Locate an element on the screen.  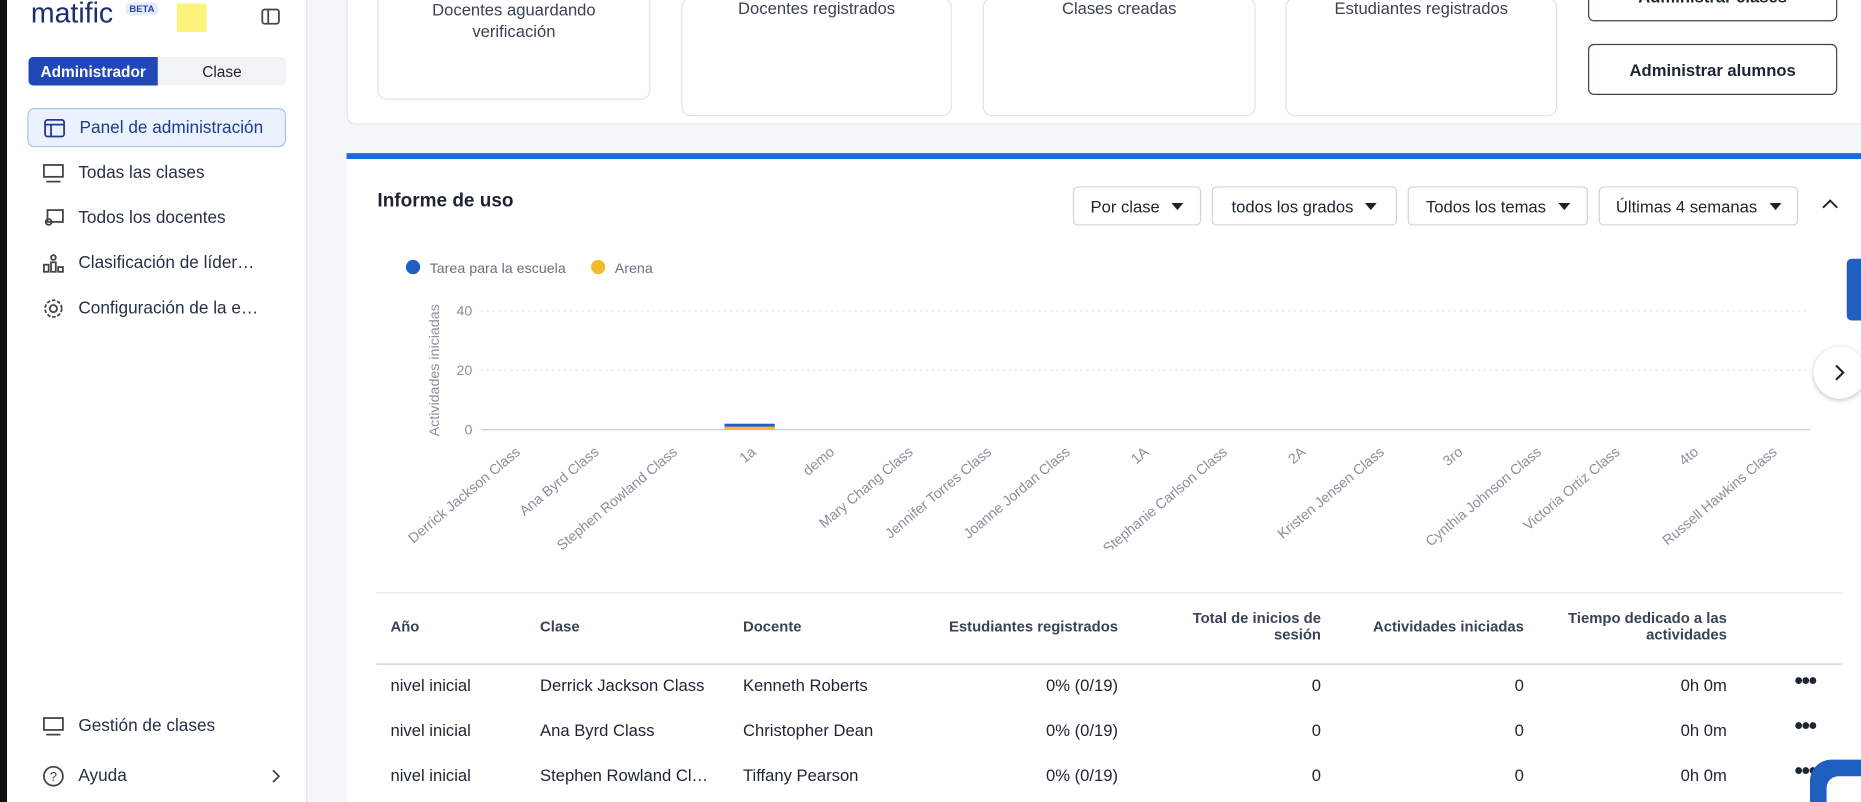
stat-card: Docentes aguardando verificación is located at coordinates (514, 50).